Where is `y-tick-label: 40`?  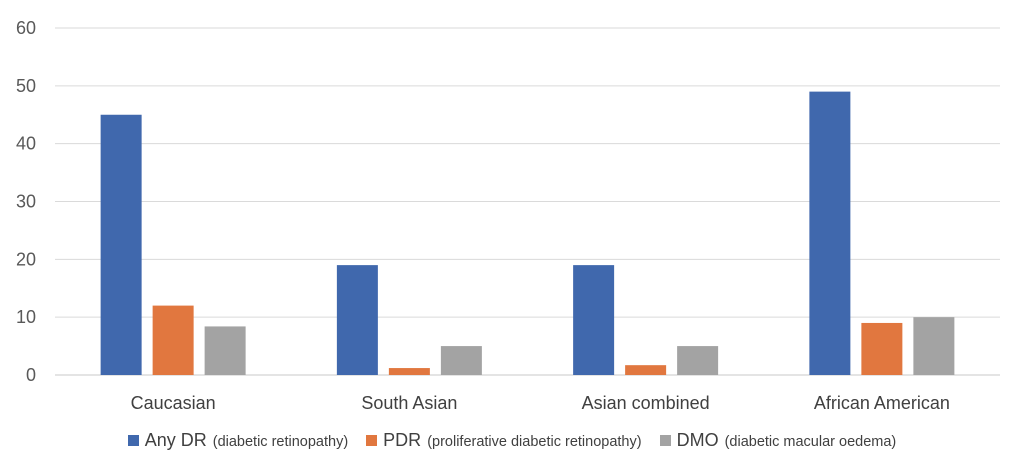 y-tick-label: 40 is located at coordinates (26, 144).